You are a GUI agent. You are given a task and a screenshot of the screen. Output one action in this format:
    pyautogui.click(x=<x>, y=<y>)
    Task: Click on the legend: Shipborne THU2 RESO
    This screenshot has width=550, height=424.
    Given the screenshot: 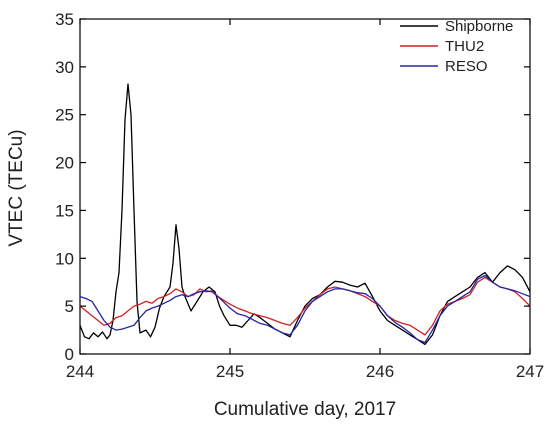 What is the action you would take?
    pyautogui.click(x=456, y=46)
    